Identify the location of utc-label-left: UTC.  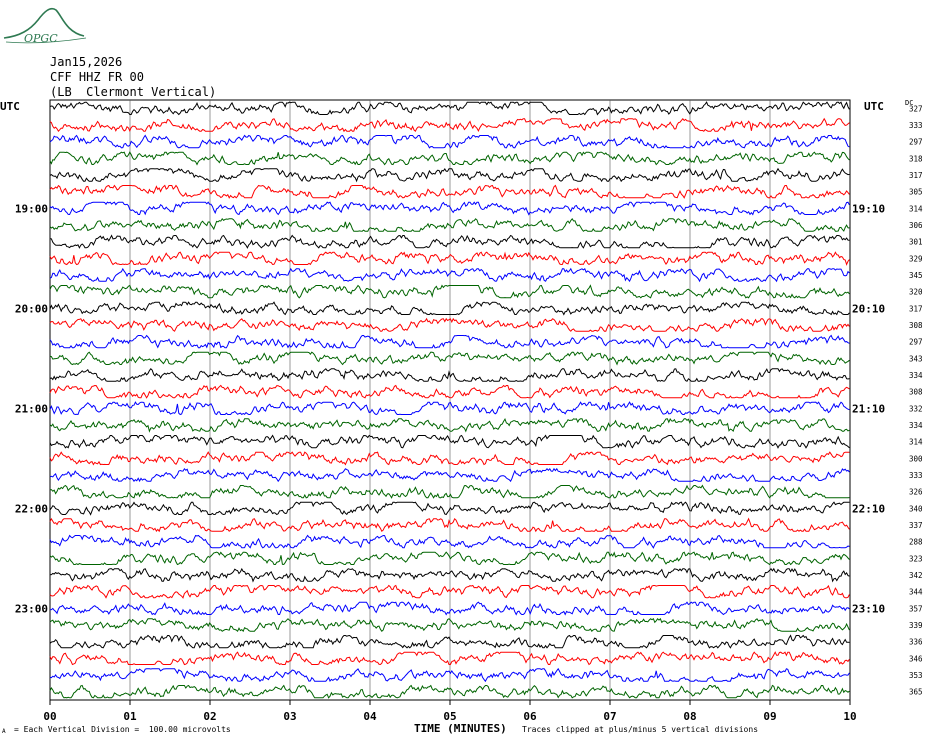
(10, 106).